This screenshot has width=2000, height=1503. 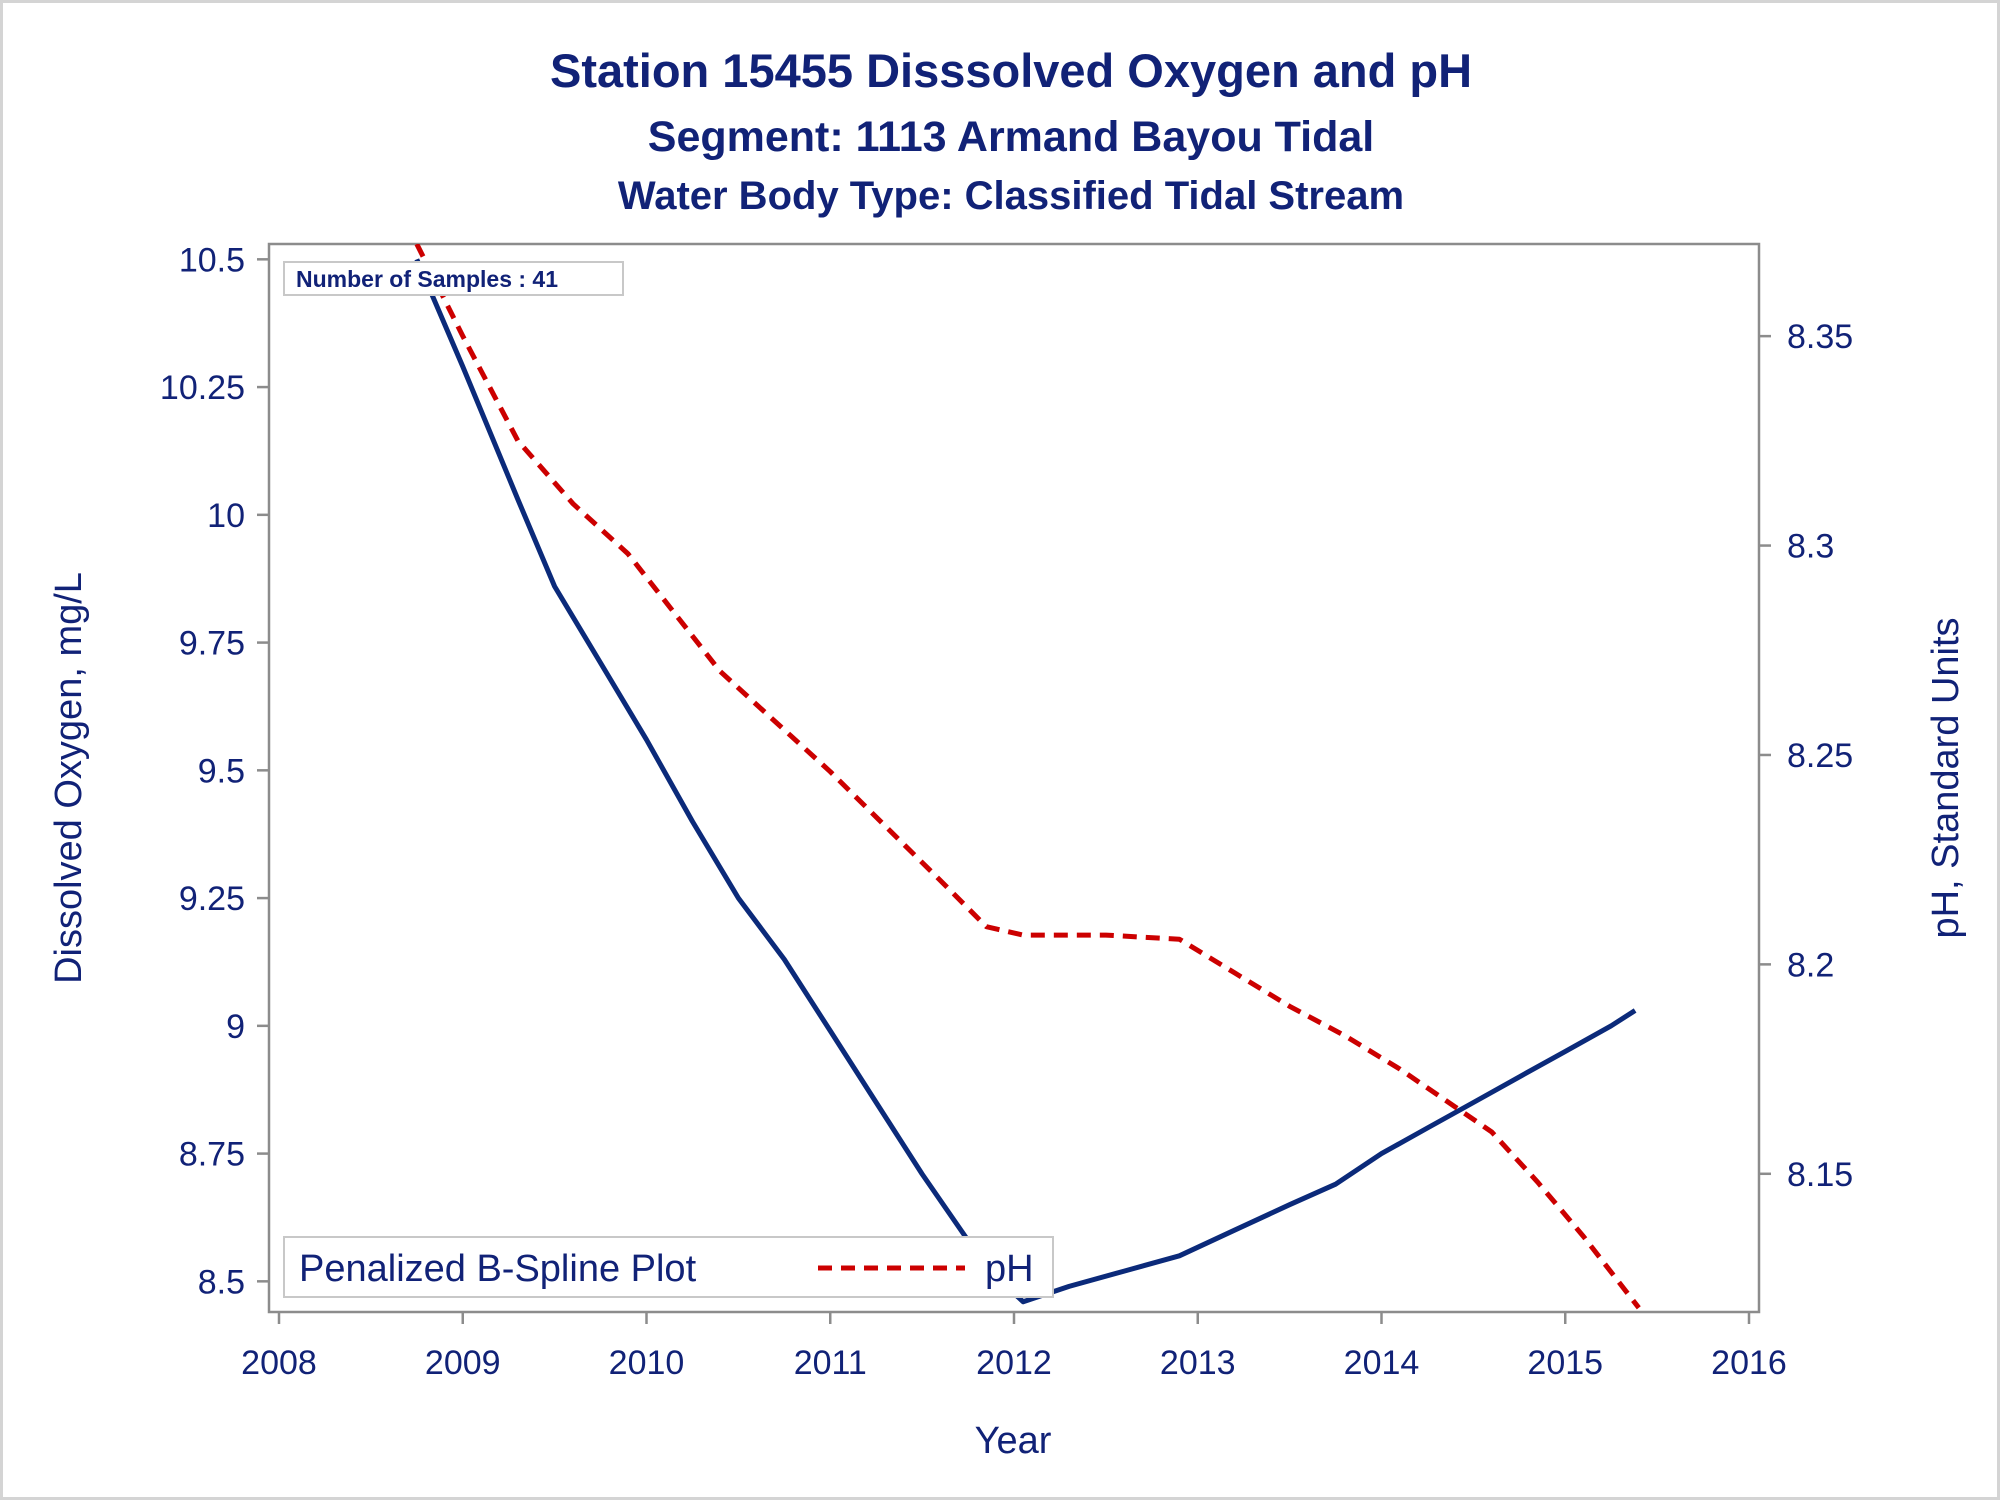 I want to click on y-left-tick-label: 10.25, so click(x=202, y=388).